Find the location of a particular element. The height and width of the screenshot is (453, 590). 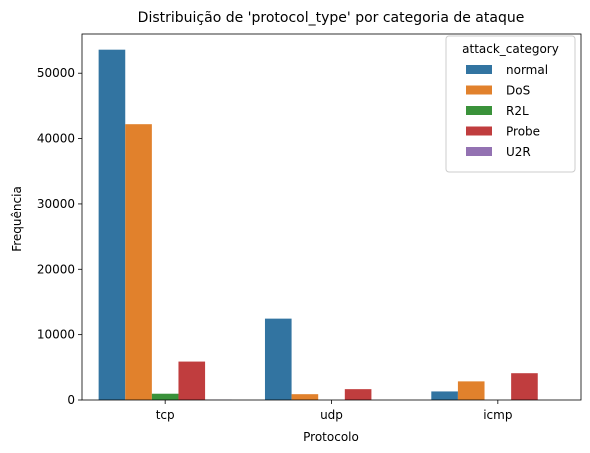

y-tick-label: 0 is located at coordinates (71, 400).